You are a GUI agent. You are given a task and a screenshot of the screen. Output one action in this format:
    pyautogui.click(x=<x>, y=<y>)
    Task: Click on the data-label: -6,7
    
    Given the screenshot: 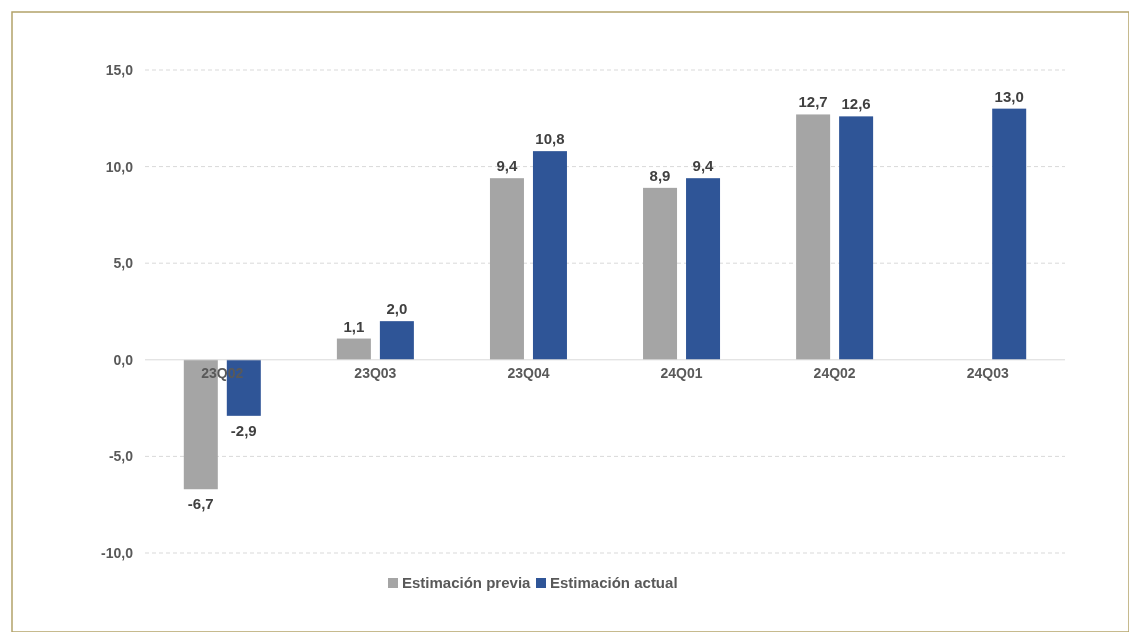 What is the action you would take?
    pyautogui.click(x=200, y=504)
    